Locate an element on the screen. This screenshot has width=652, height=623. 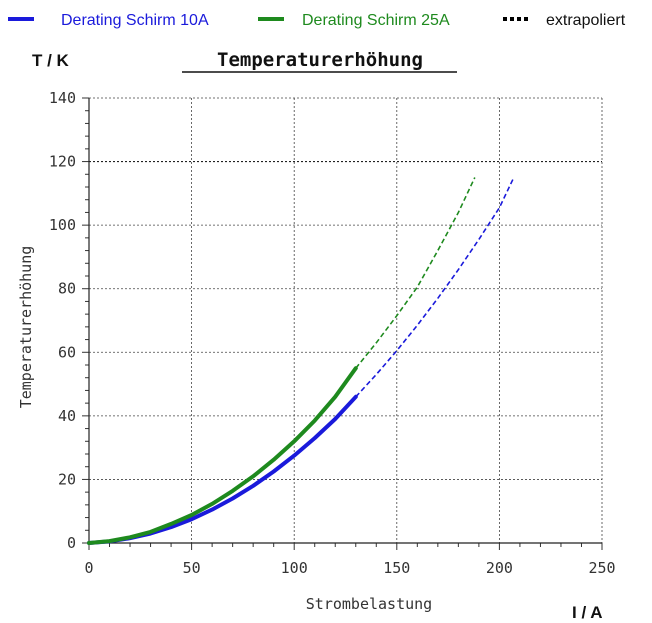
y-tick-label: 60 is located at coordinates (67, 352).